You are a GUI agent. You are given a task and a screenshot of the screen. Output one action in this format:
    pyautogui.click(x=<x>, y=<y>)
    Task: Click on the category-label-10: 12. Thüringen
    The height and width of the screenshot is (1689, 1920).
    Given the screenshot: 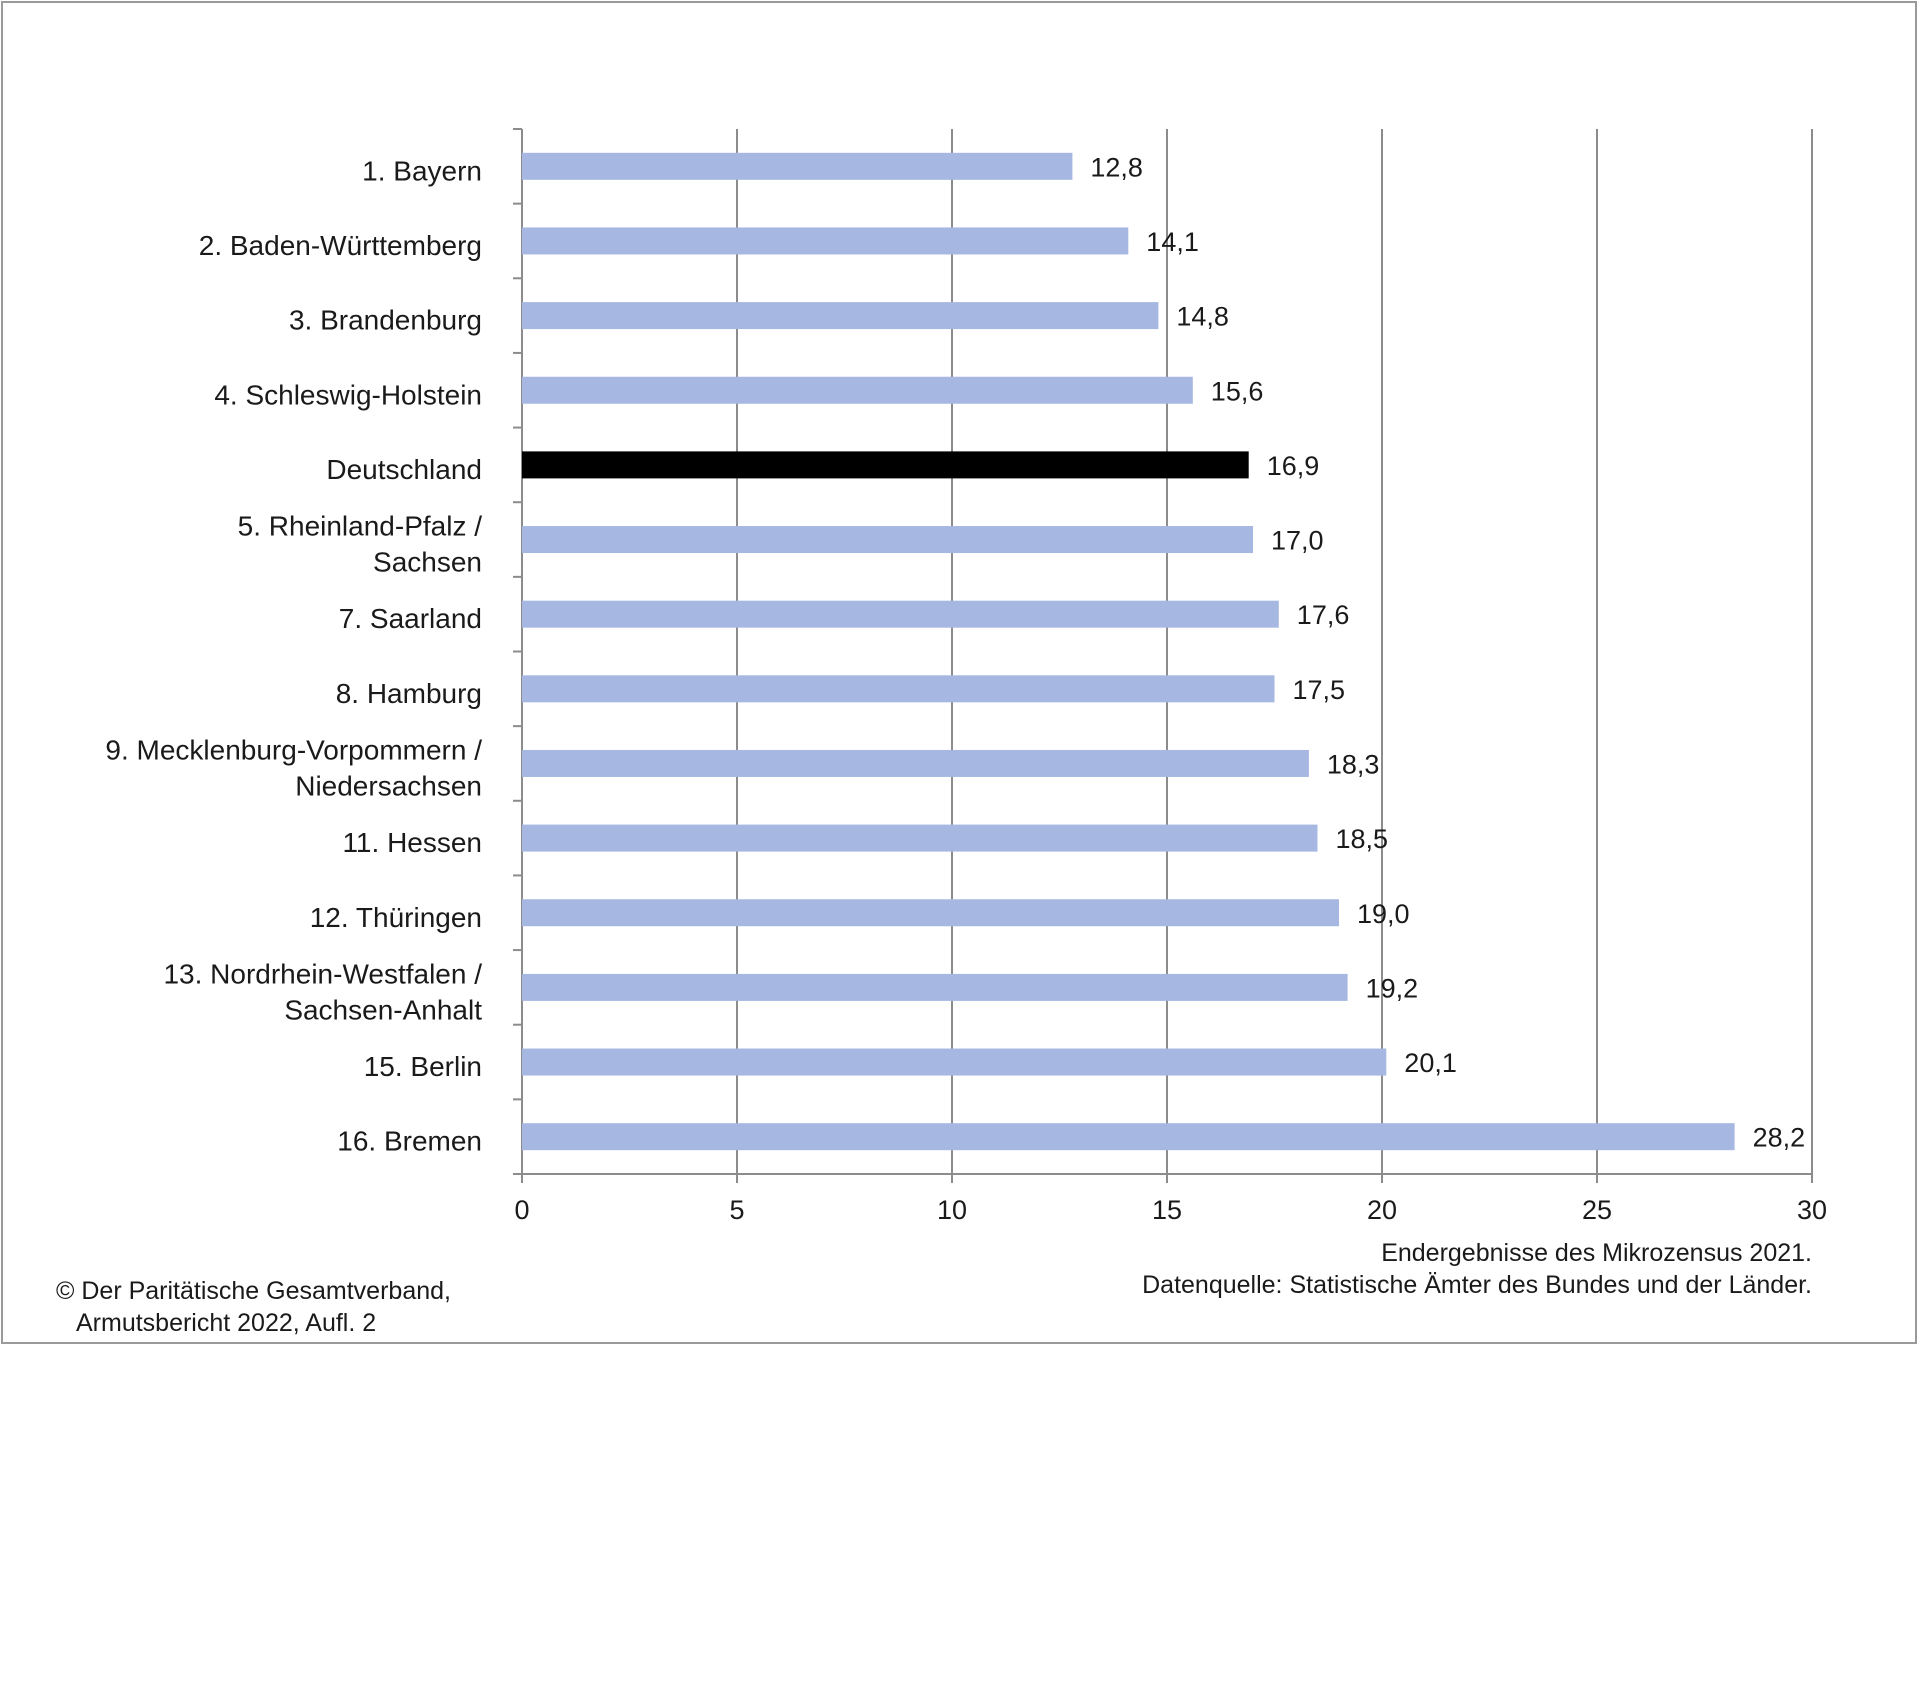 What is the action you would take?
    pyautogui.click(x=396, y=917)
    